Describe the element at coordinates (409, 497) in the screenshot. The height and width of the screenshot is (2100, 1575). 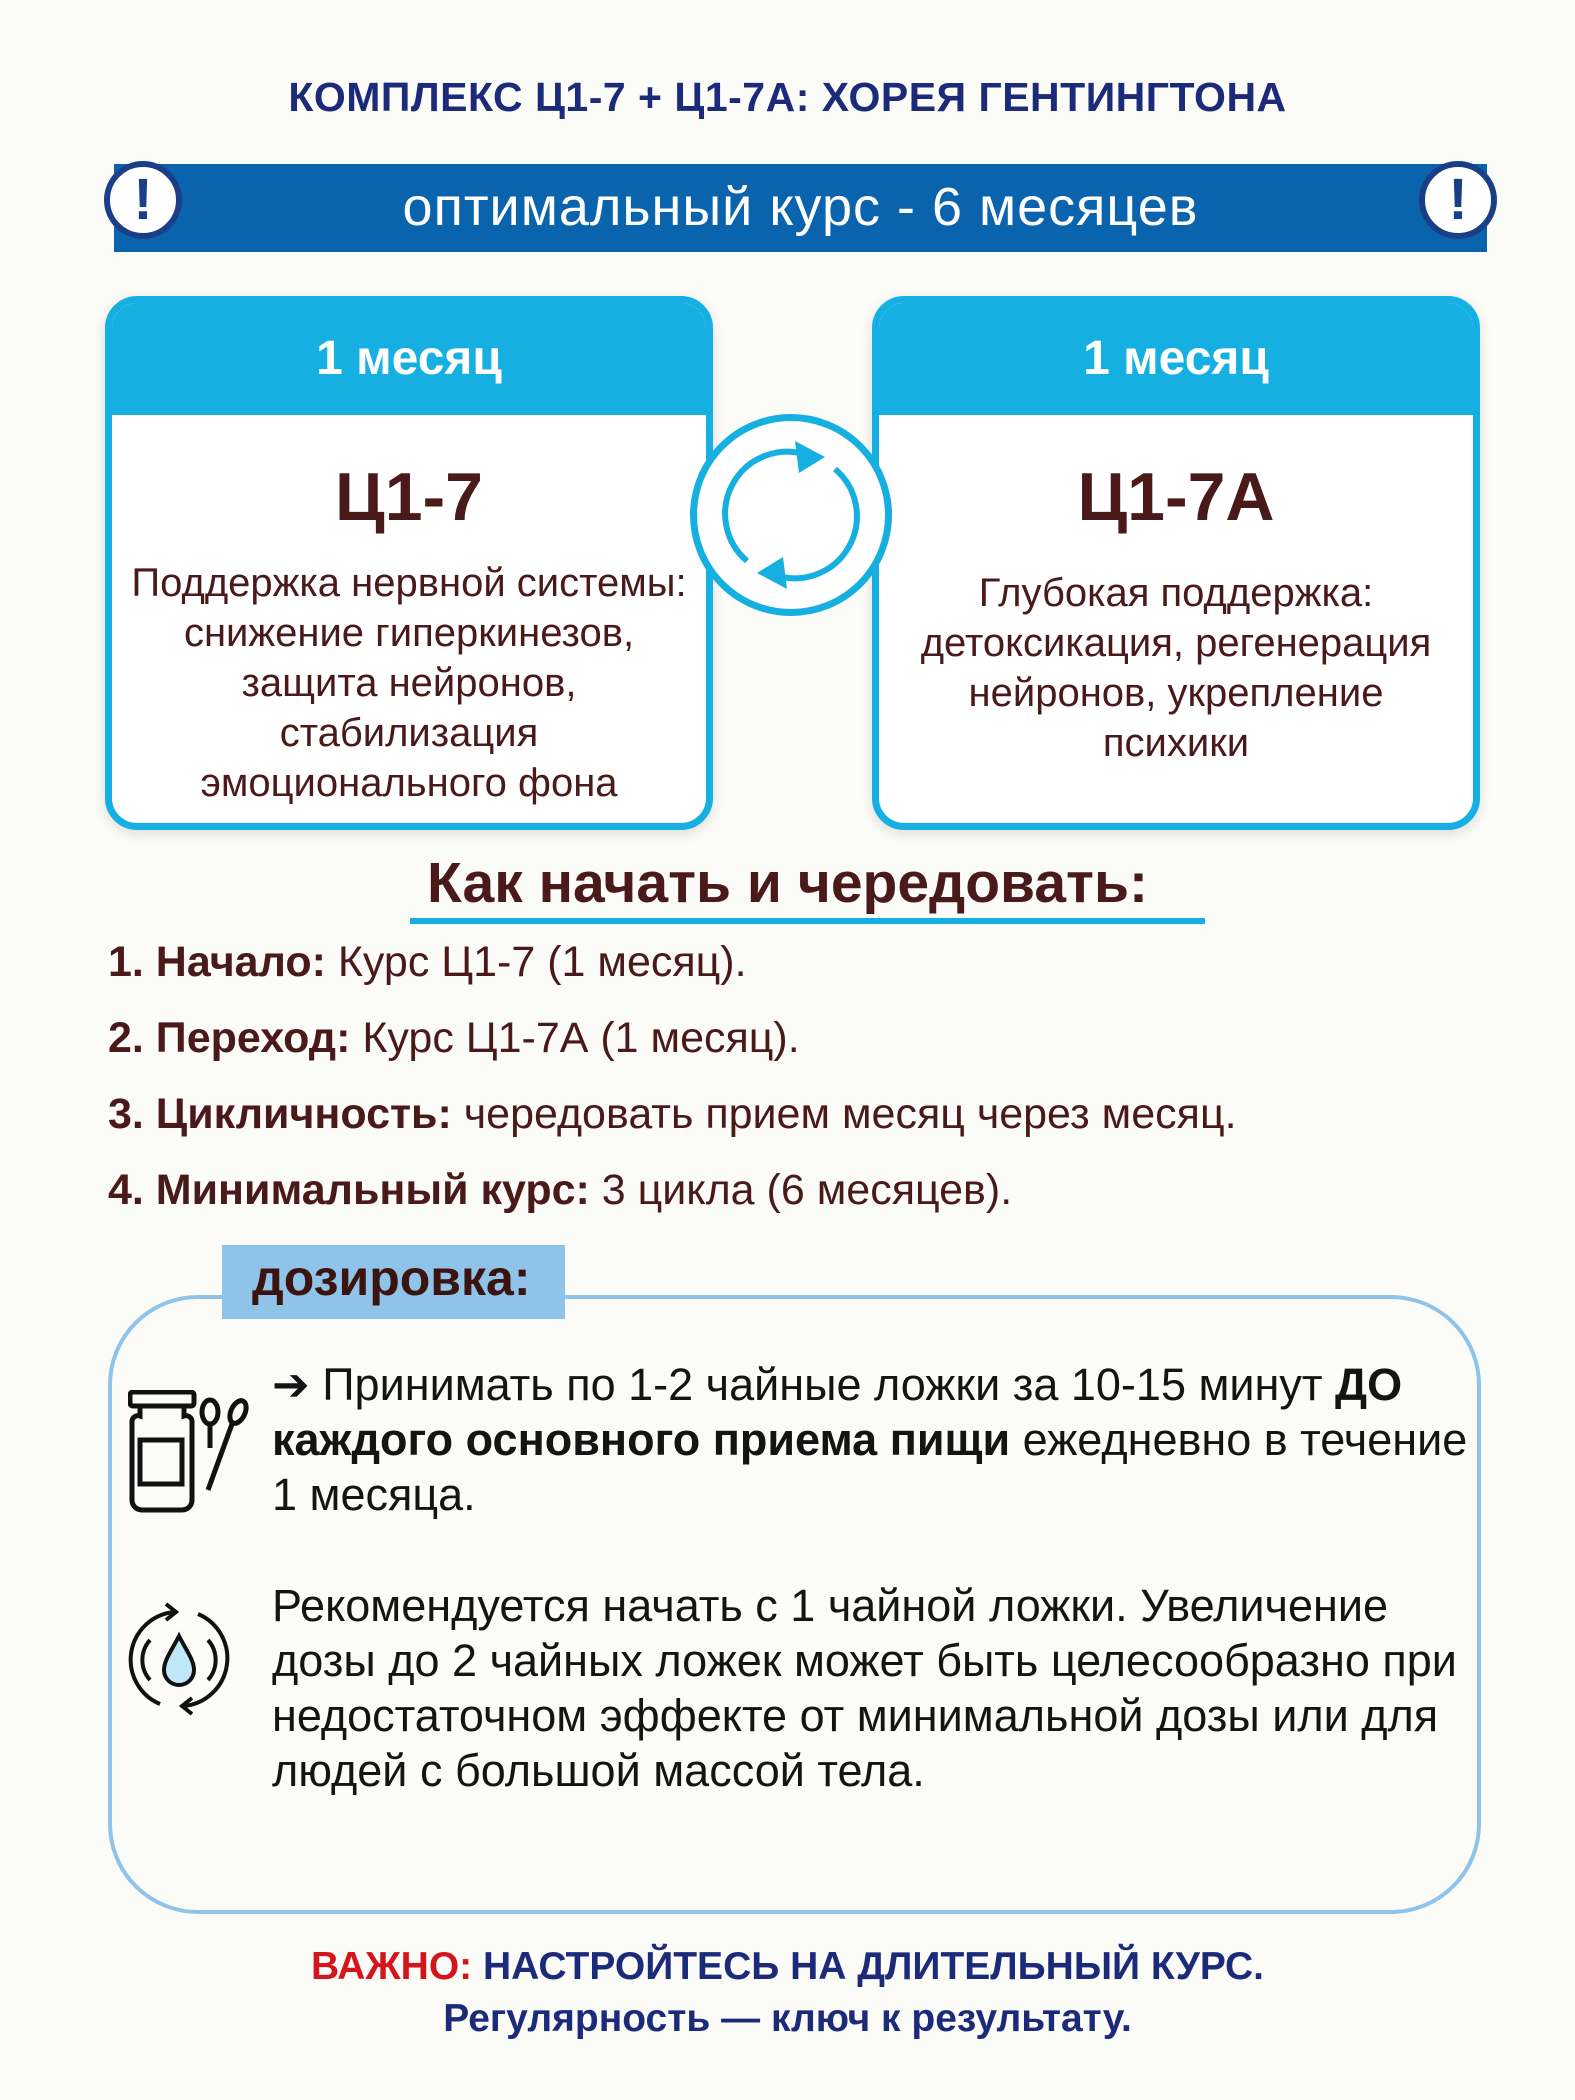
I see `card-title: Ц1-7` at that location.